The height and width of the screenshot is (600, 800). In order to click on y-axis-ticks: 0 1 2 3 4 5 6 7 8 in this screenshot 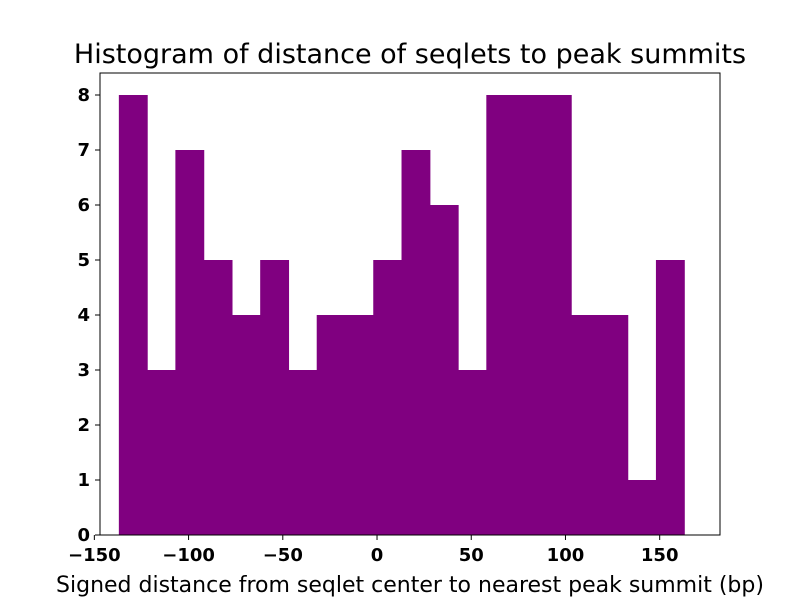, I will do `click(88, 315)`.